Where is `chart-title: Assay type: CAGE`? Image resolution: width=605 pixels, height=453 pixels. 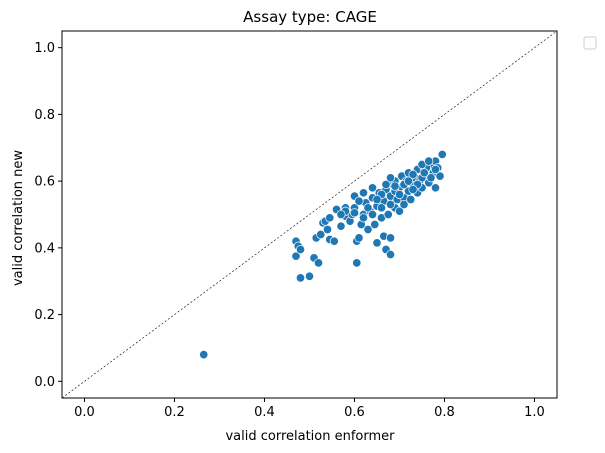 chart-title: Assay type: CAGE is located at coordinates (310, 17).